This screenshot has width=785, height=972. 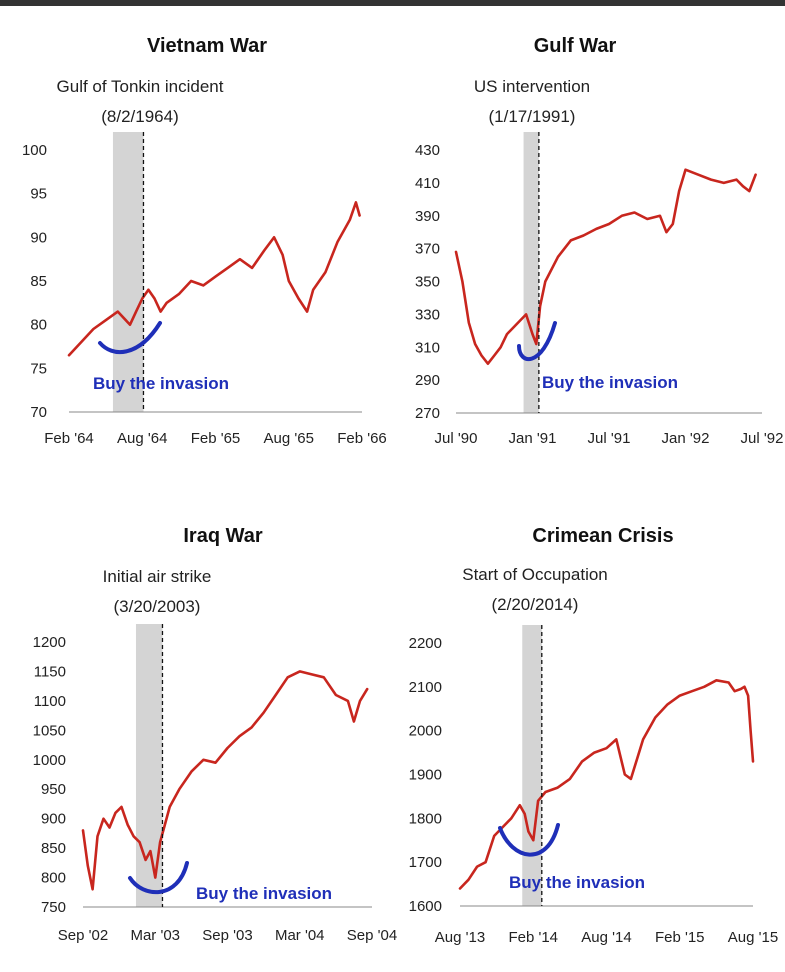 What do you see at coordinates (427, 216) in the screenshot?
I see `y-tick-label: 390` at bounding box center [427, 216].